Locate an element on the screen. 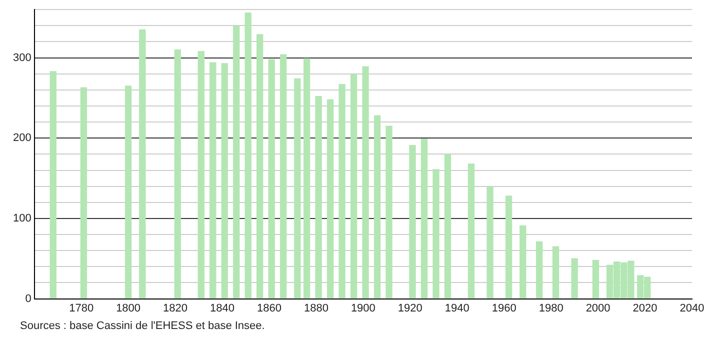 The image size is (710, 340). x-tick-label: 1980 is located at coordinates (551, 308).